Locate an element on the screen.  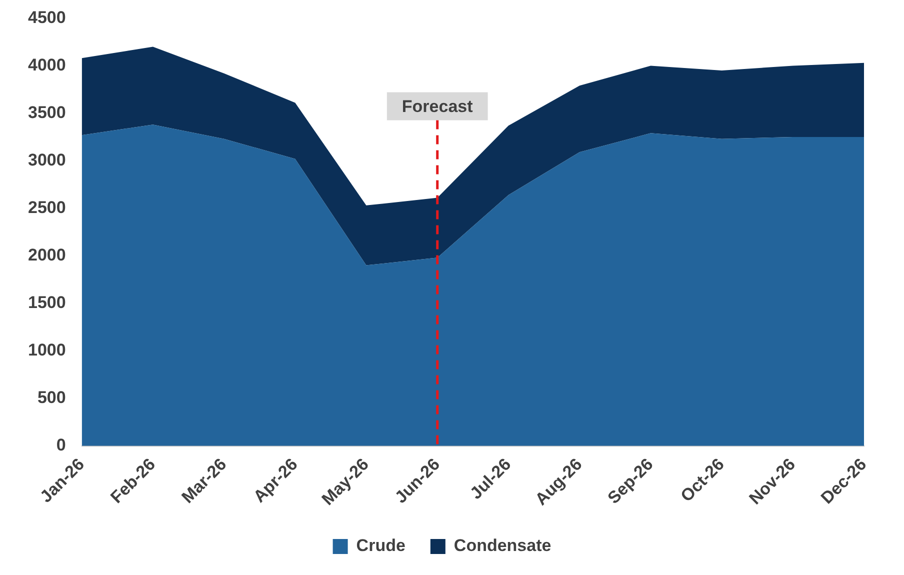
legend-label: Condensate is located at coordinates (503, 546).